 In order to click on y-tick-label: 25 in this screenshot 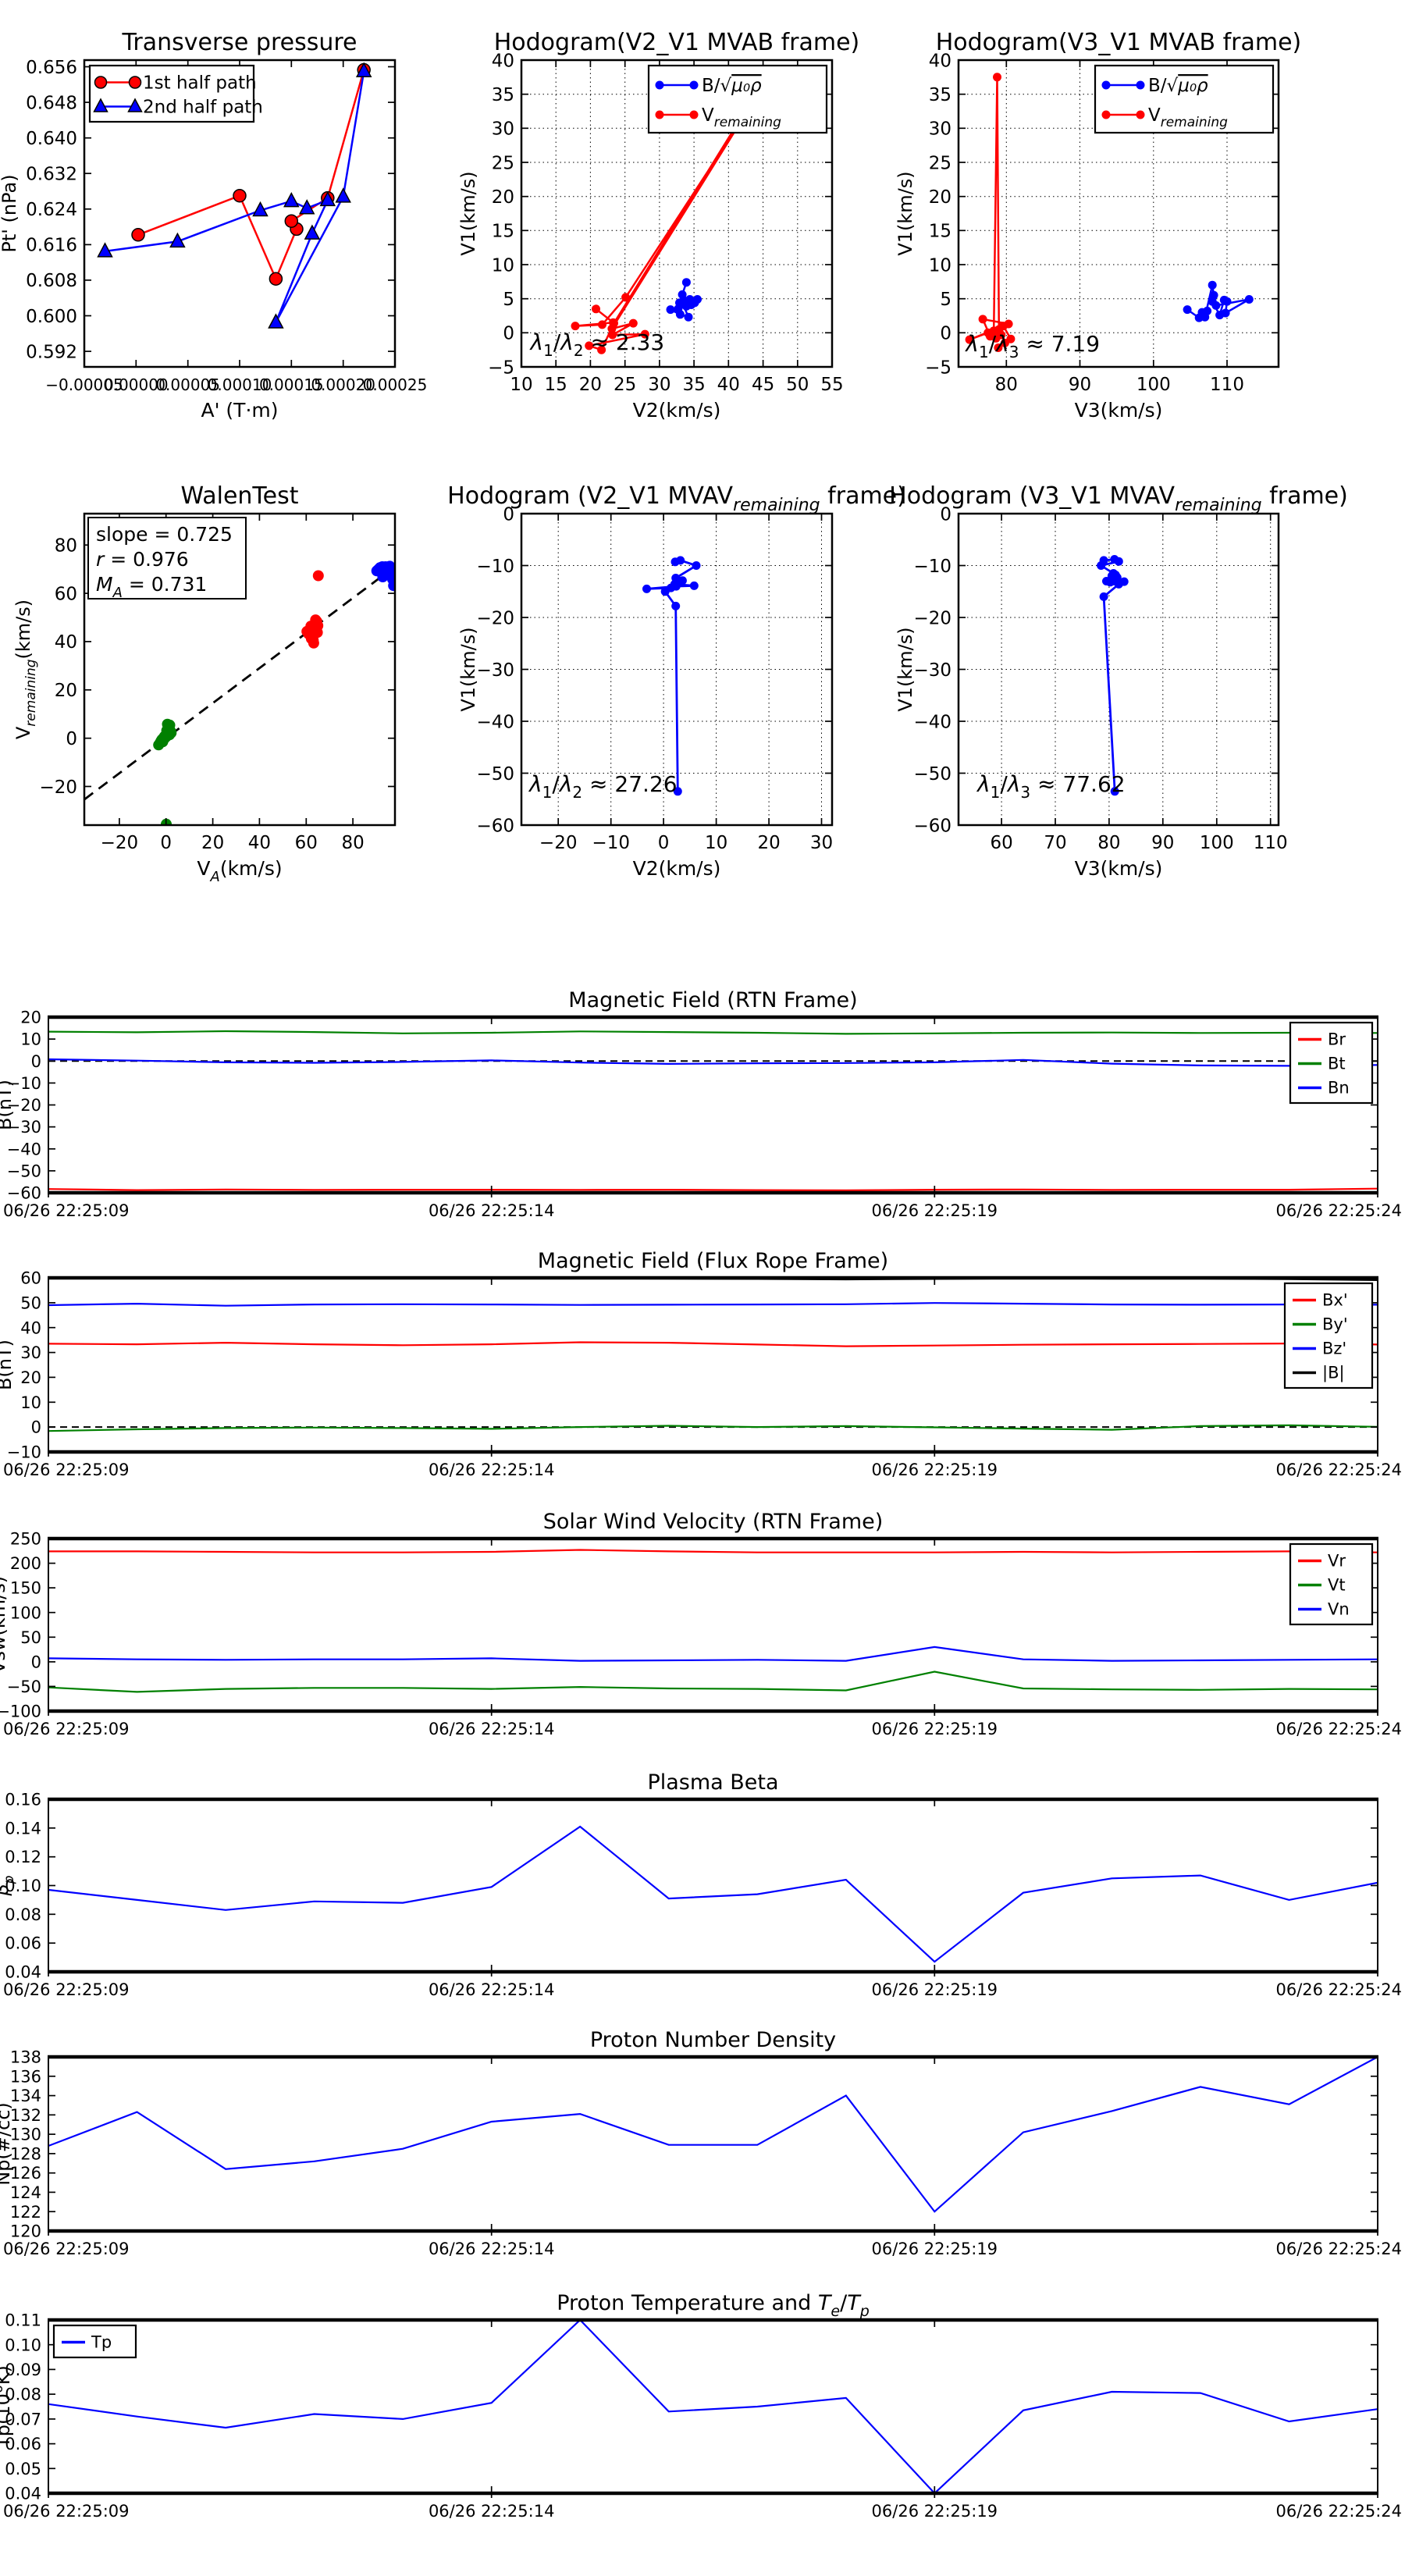, I will do `click(940, 163)`.